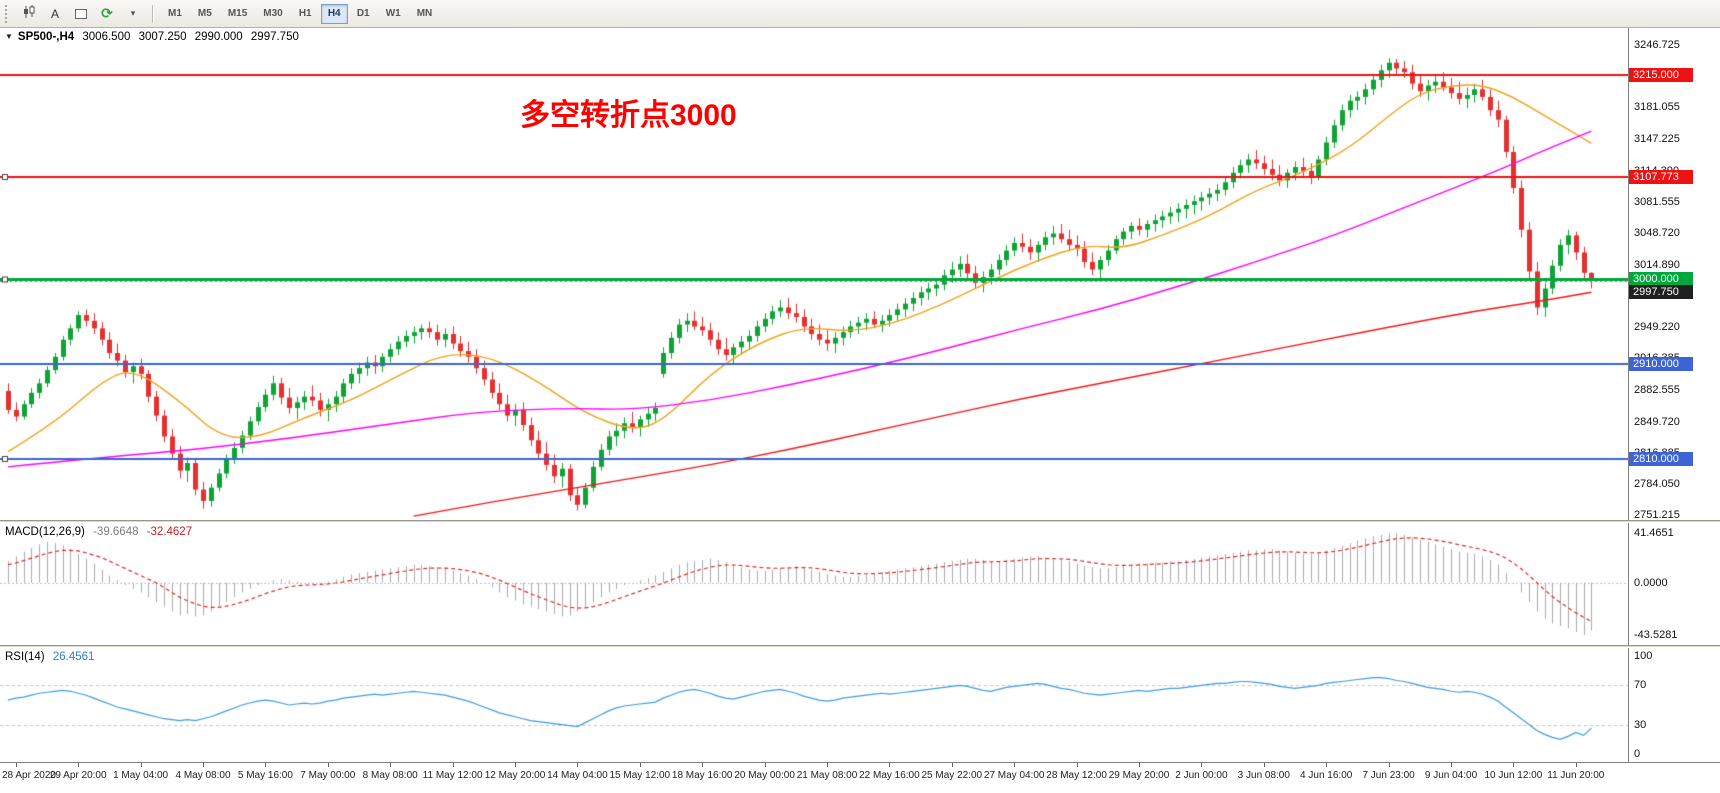 This screenshot has height=793, width=1720. Describe the element at coordinates (237, 14) in the screenshot. I see `timeframe-button-m15: M15` at that location.